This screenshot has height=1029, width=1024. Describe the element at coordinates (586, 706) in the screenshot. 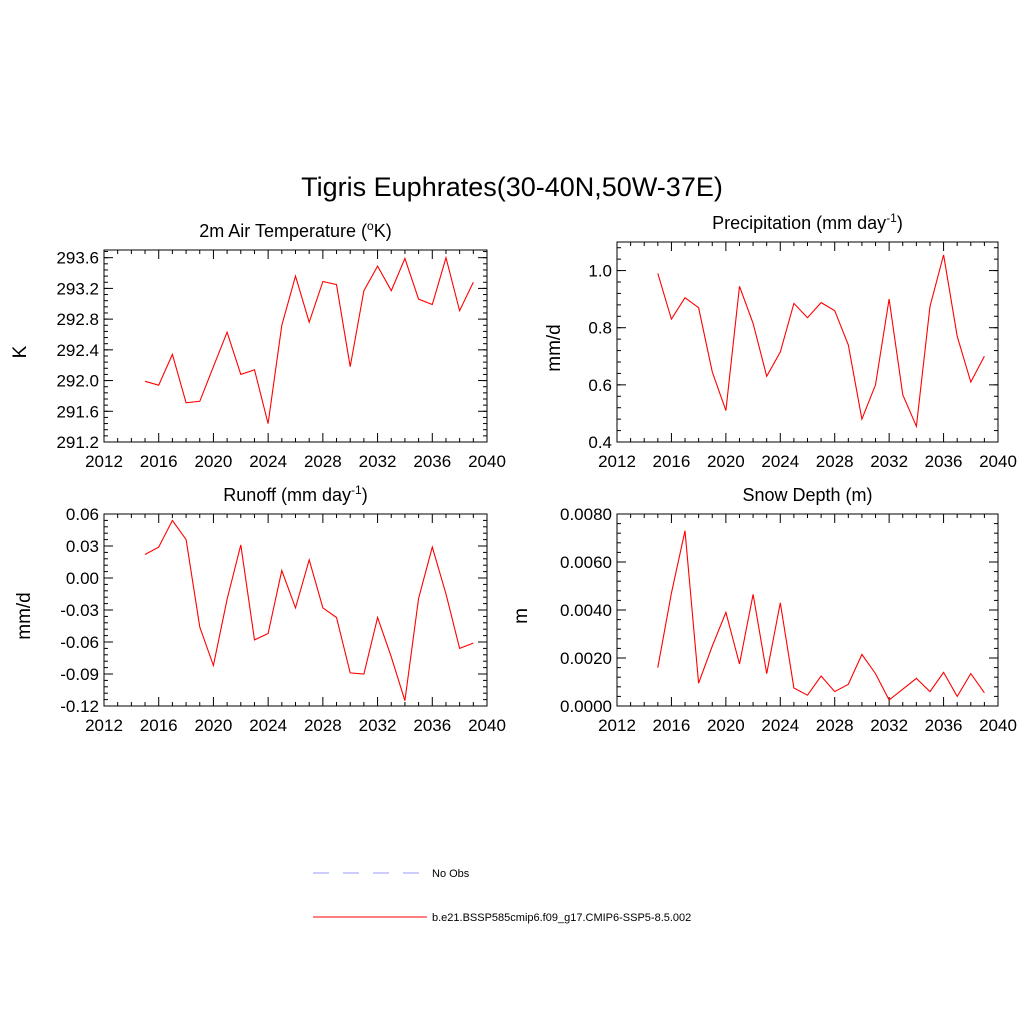

I see `y-tick-label: 0.0000` at that location.